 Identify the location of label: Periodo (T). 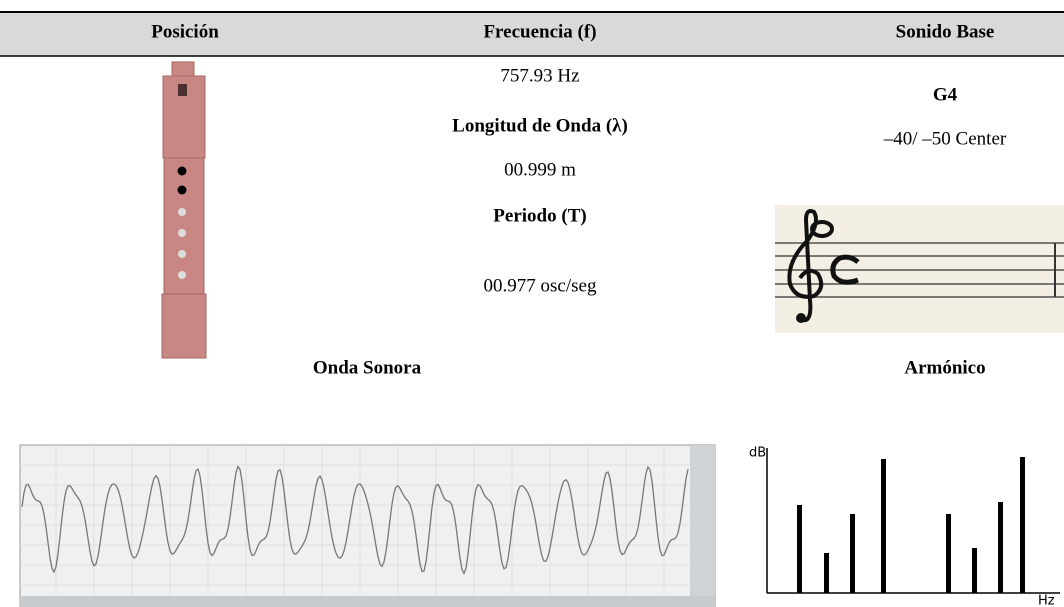
(539, 215).